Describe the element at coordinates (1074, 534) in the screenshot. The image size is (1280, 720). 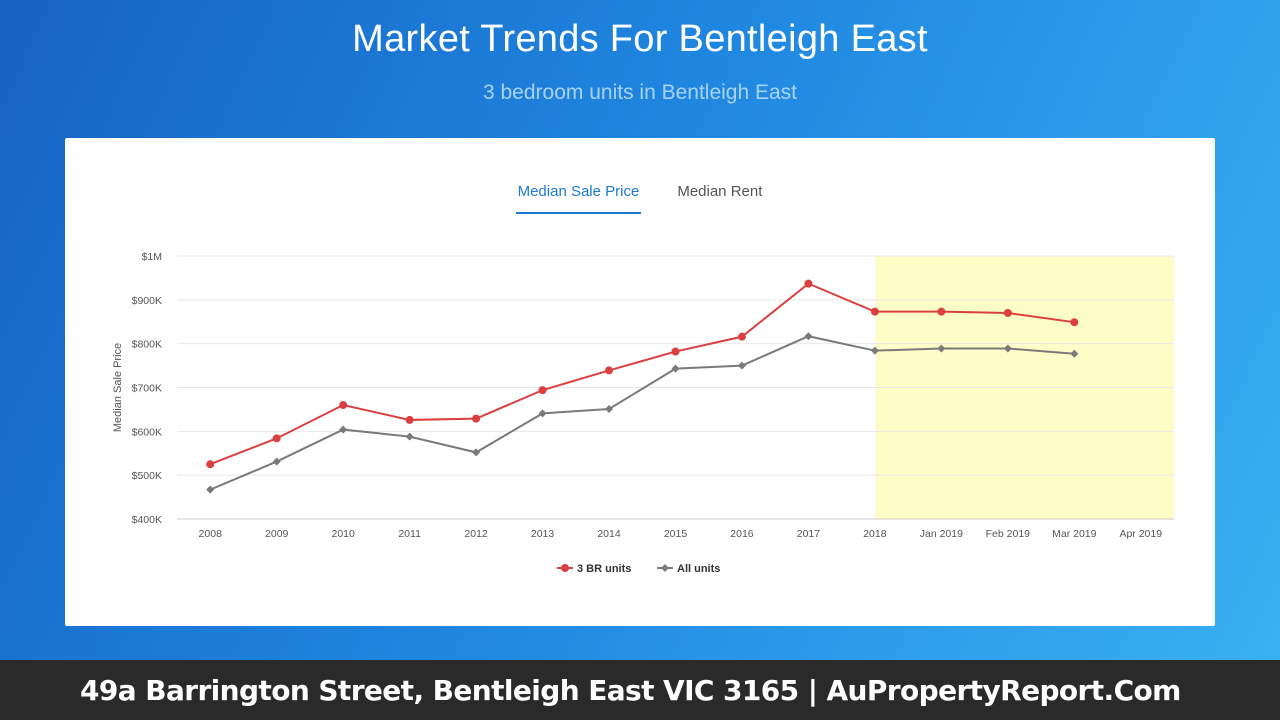
I see `x-tick-label: Mar 2019` at that location.